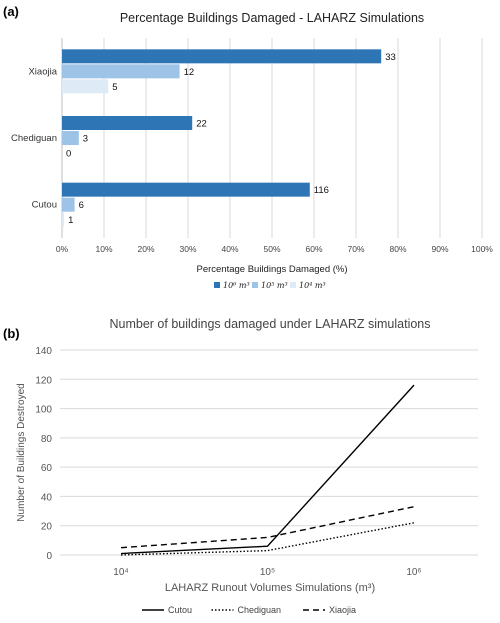 Image resolution: width=500 pixels, height=623 pixels. What do you see at coordinates (271, 249) in the screenshot?
I see `x-tick-label: 50%` at bounding box center [271, 249].